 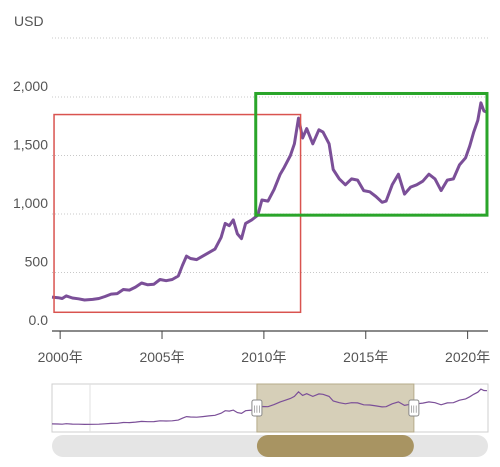 What do you see at coordinates (30, 145) in the screenshot?
I see `y-tick-label: 1,500` at bounding box center [30, 145].